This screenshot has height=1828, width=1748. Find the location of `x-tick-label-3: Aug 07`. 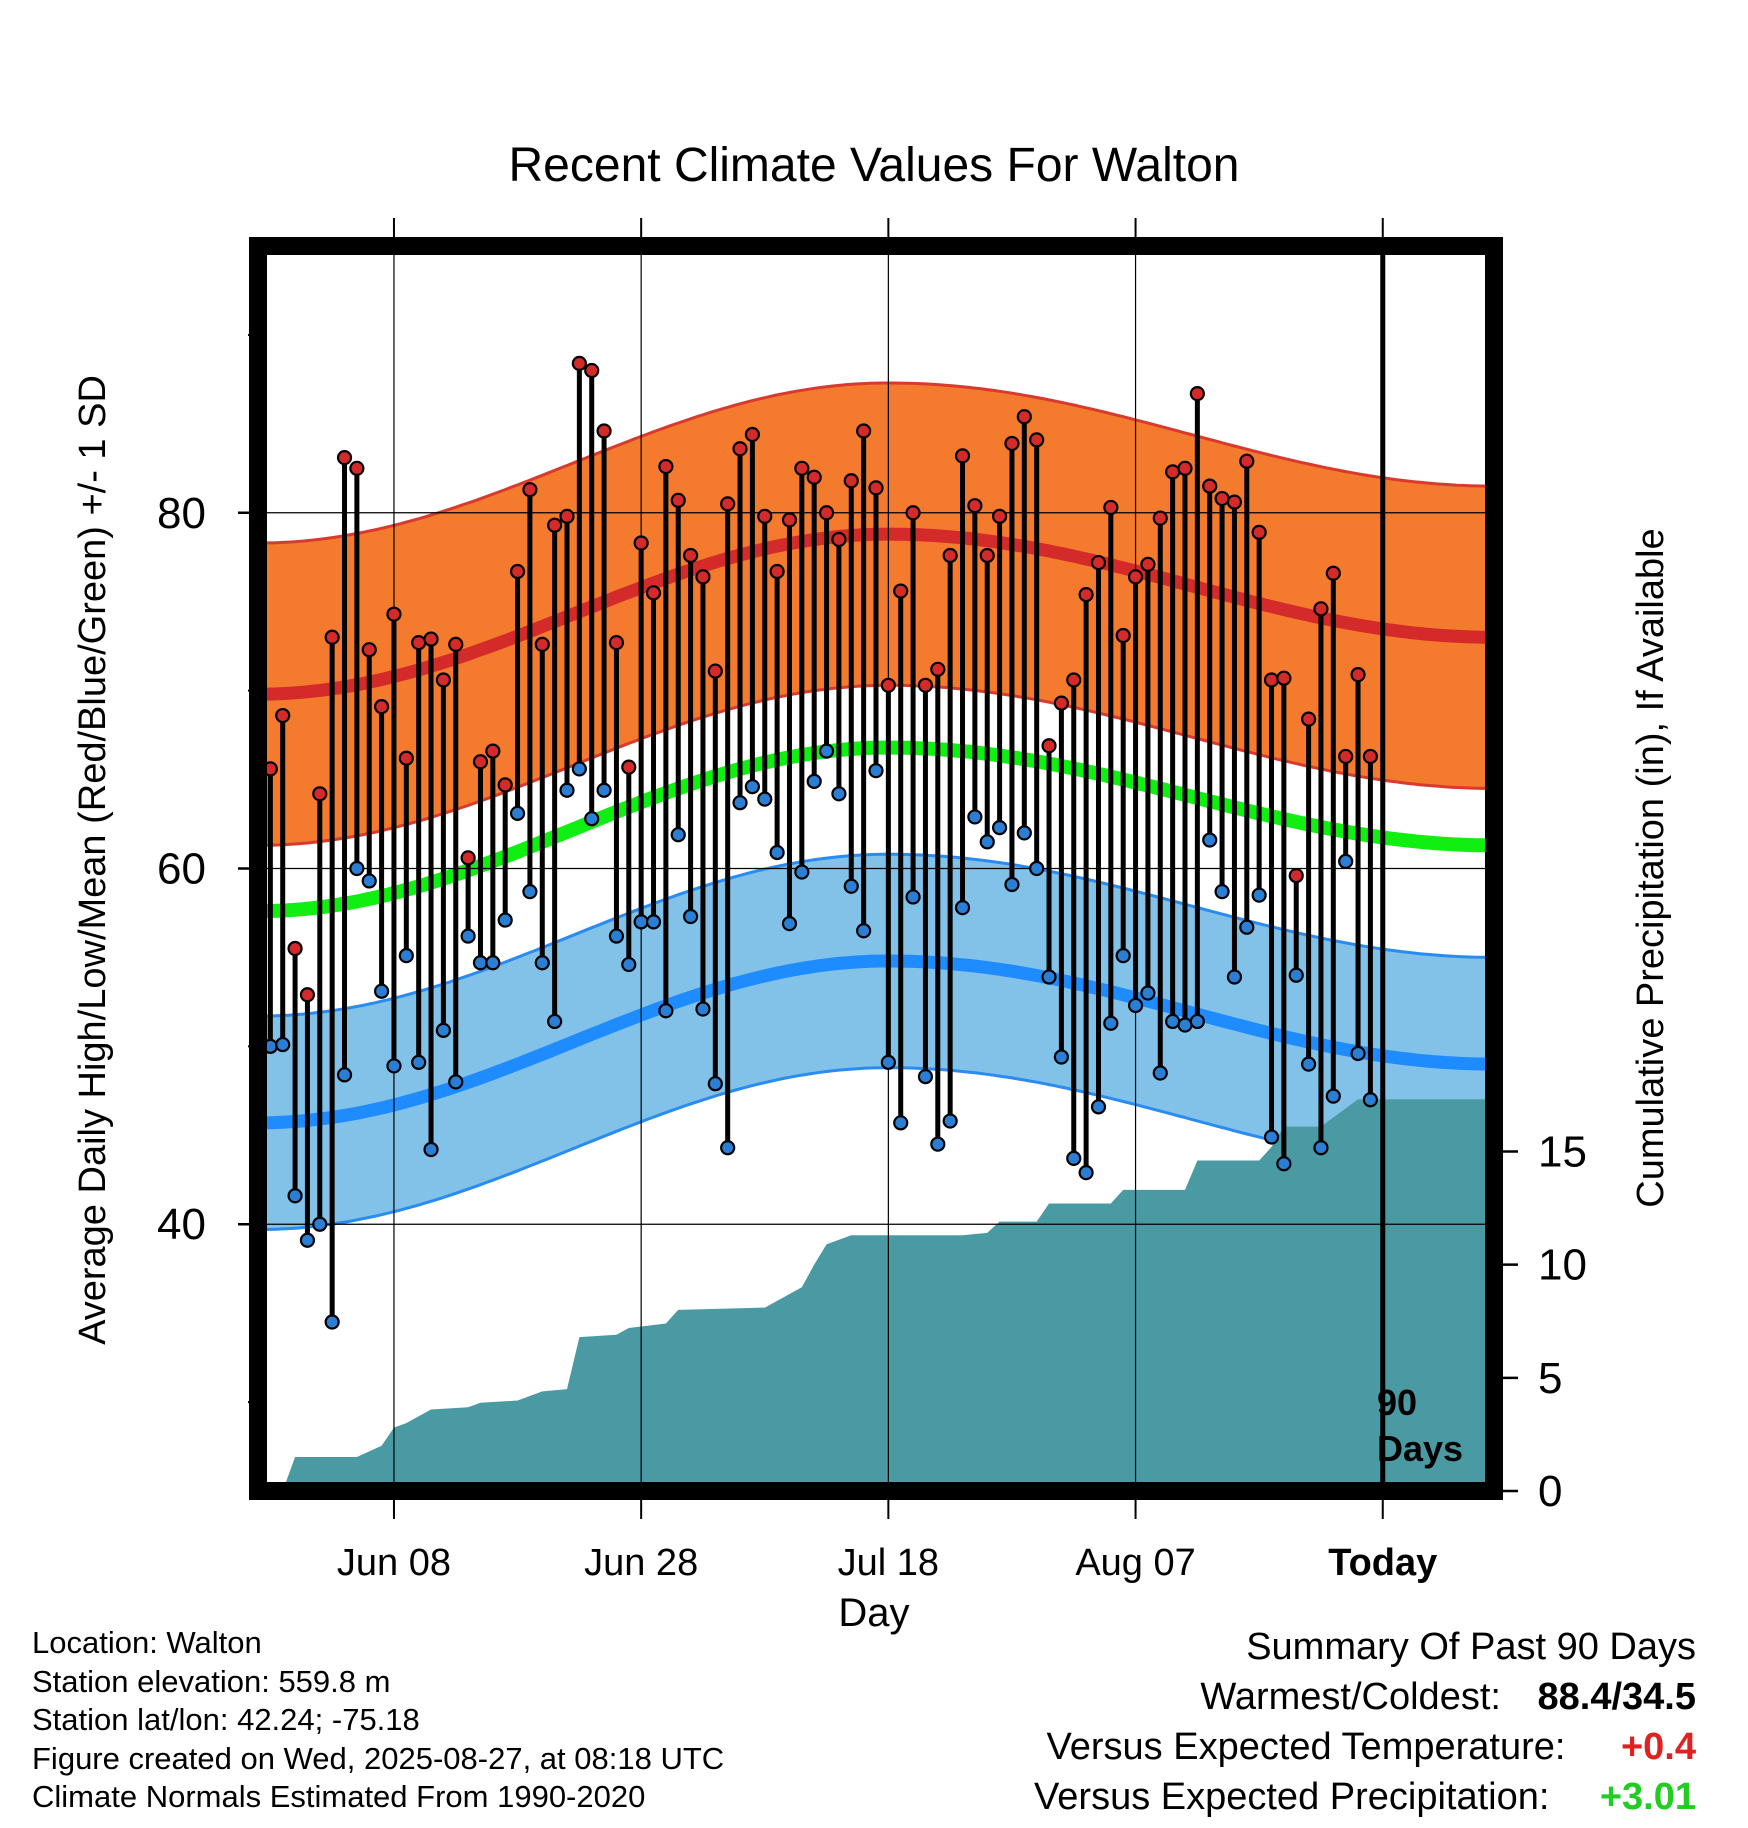

x-tick-label-3: Aug 07 is located at coordinates (1135, 1563).